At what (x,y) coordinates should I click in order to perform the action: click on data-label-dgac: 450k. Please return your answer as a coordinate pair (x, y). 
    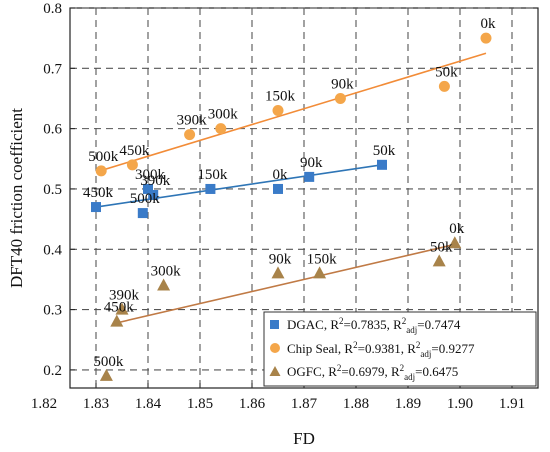
    Looking at the image, I should click on (98, 193).